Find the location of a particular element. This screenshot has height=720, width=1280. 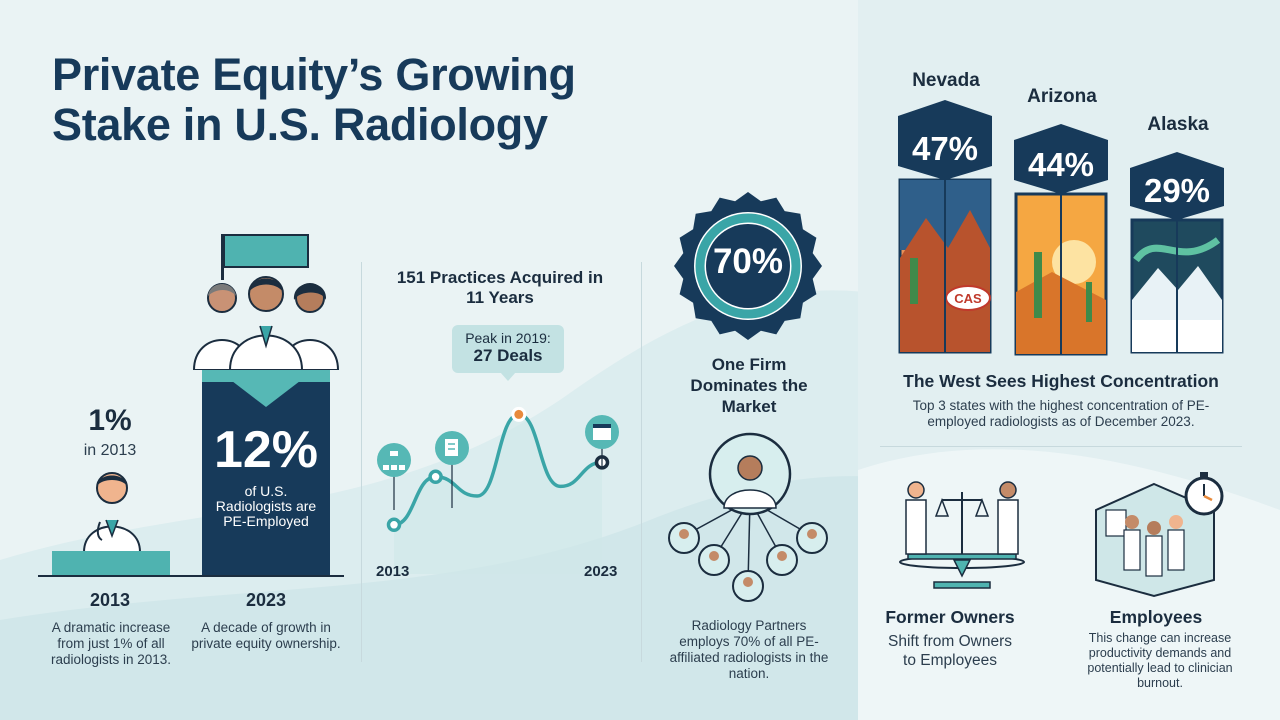

peak-callout: Peak in 2019: 27 Deals is located at coordinates (508, 349).